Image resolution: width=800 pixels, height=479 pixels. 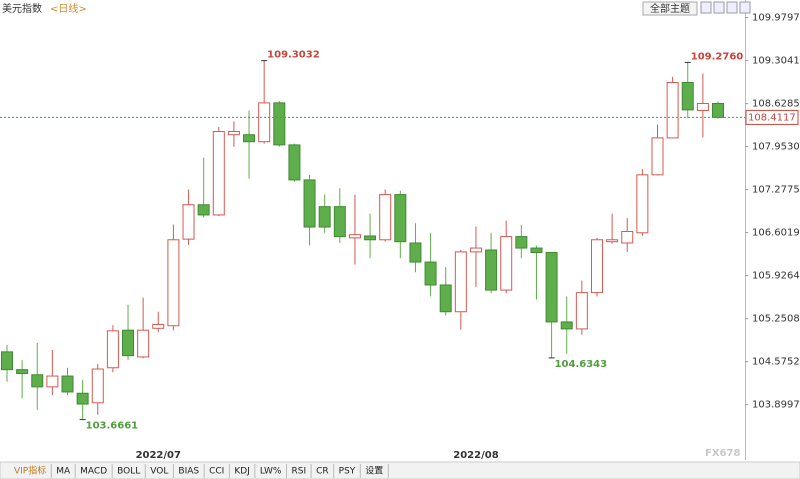 What do you see at coordinates (159, 472) in the screenshot?
I see `indicator-tab: VOL` at bounding box center [159, 472].